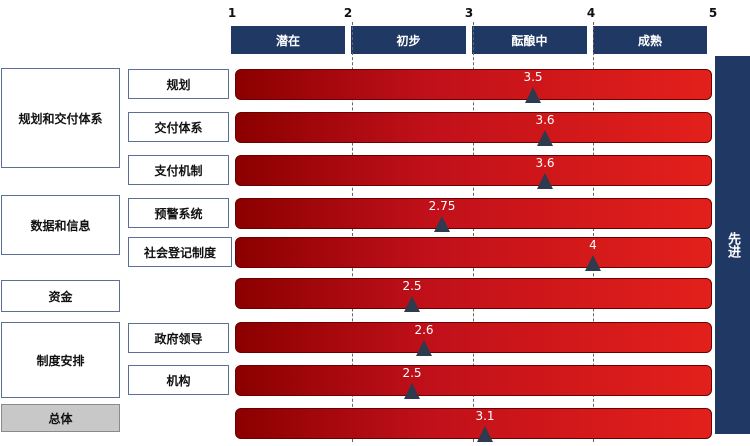 The height and width of the screenshot is (446, 750). Describe the element at coordinates (442, 206) in the screenshot. I see `score-label-4: 2.75` at that location.